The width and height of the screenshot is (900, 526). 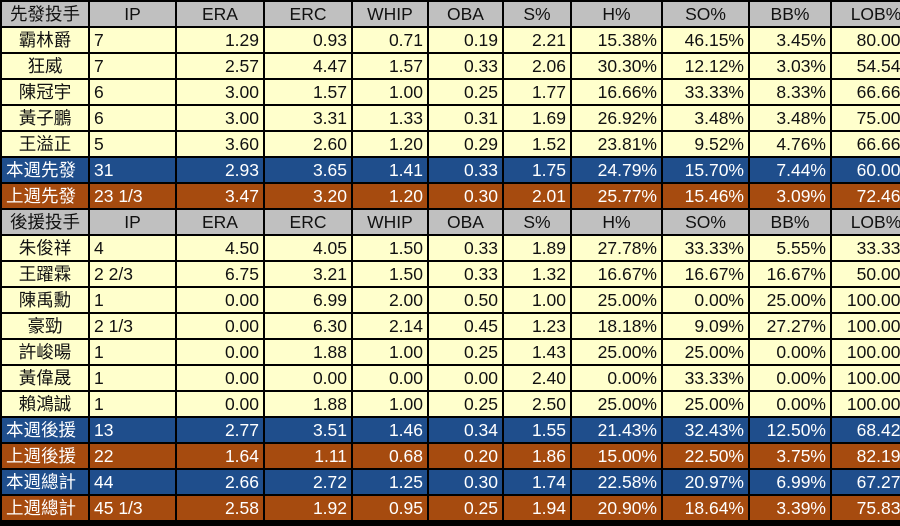 What do you see at coordinates (705, 456) in the screenshot?
I see `cell-so-pct: 22.50%` at bounding box center [705, 456].